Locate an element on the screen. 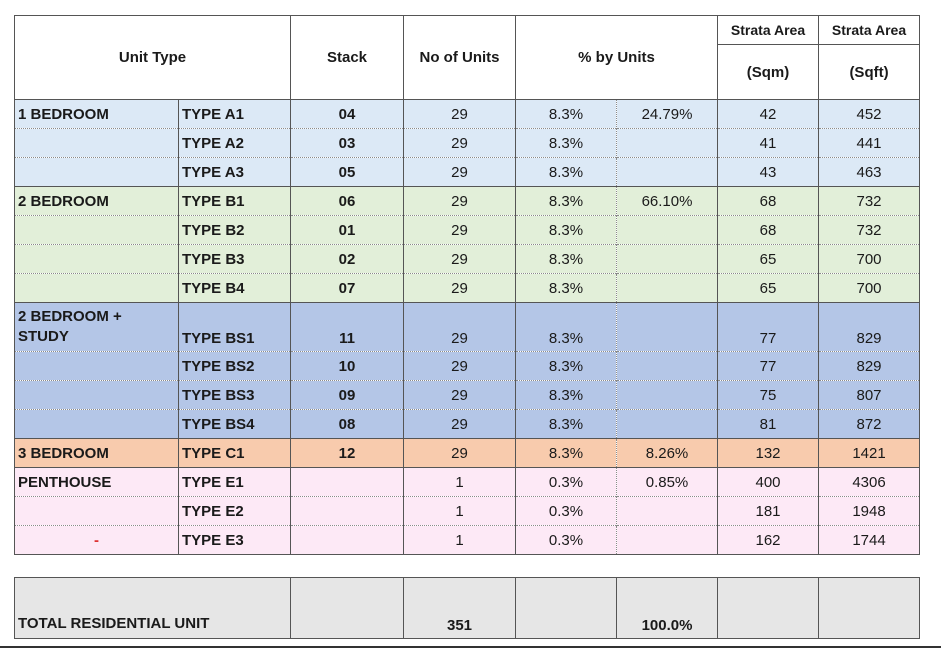 This screenshot has height=650, width=941. sqft-cell: 441 is located at coordinates (869, 143).